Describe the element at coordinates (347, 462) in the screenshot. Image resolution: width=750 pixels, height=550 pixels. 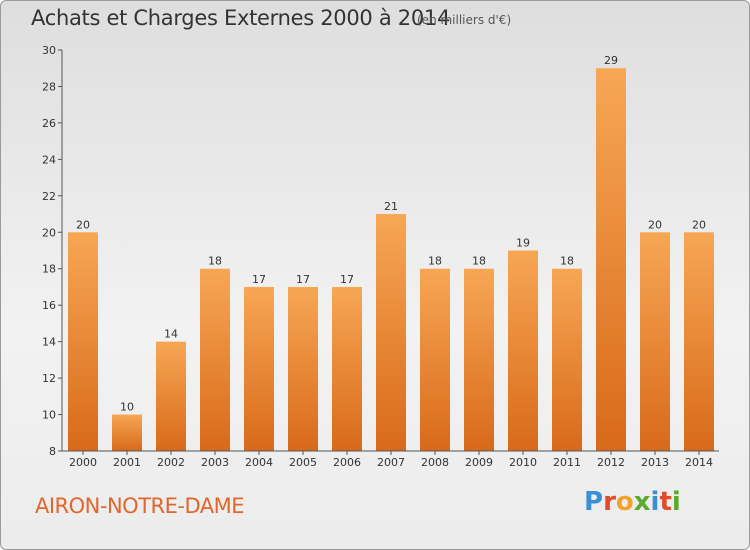
I see `x-tick-label-2006: 2006` at that location.